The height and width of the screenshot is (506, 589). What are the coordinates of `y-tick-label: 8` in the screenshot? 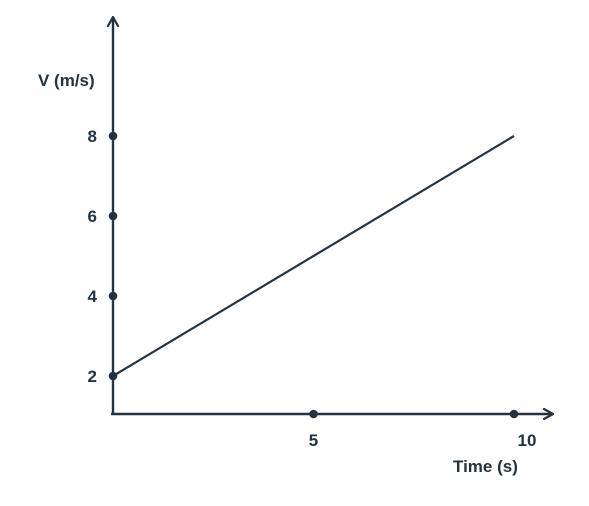 It's located at (92, 136).